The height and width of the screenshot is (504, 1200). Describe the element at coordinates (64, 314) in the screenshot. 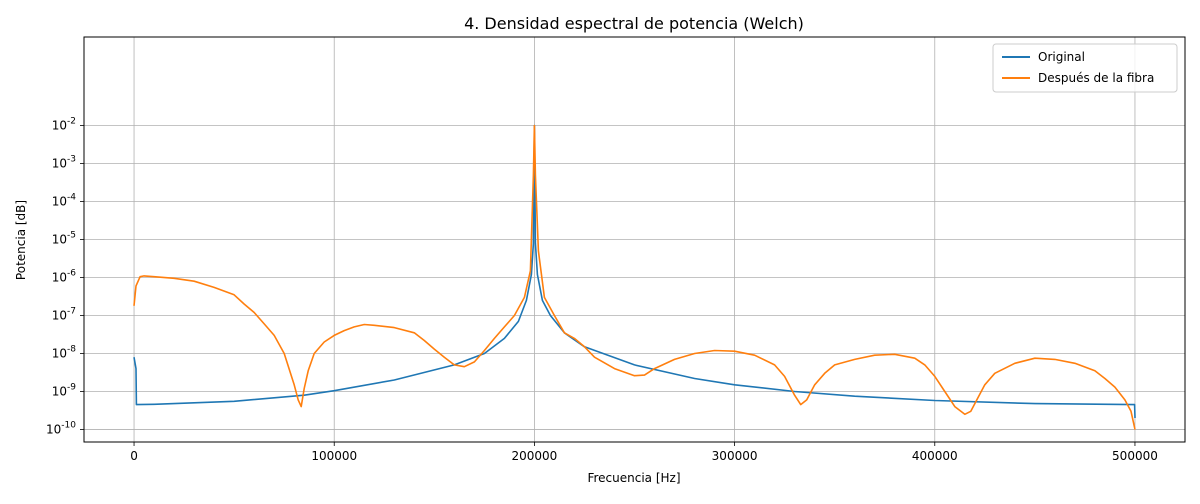

I see `y-tick-label: 10⁻⁷` at that location.